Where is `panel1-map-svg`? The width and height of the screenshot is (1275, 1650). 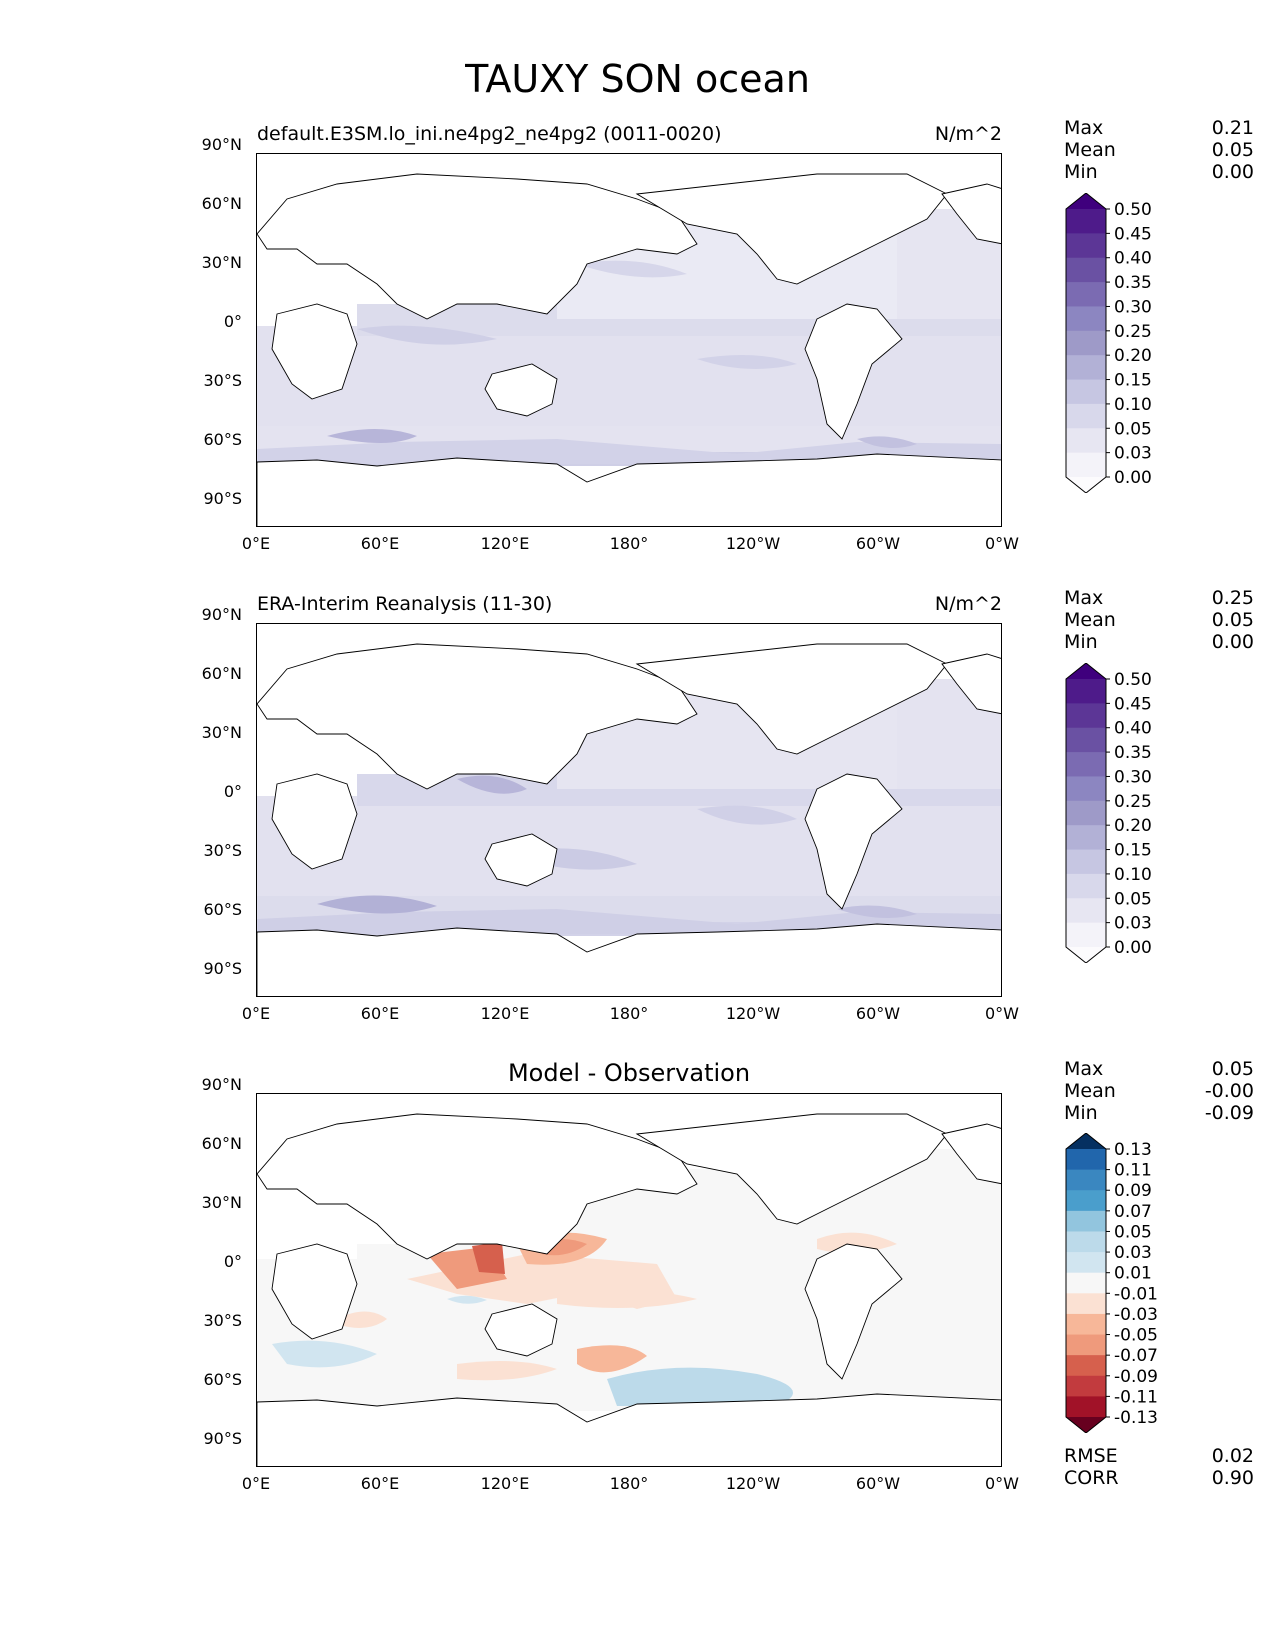
panel1-map-svg is located at coordinates (629, 349).